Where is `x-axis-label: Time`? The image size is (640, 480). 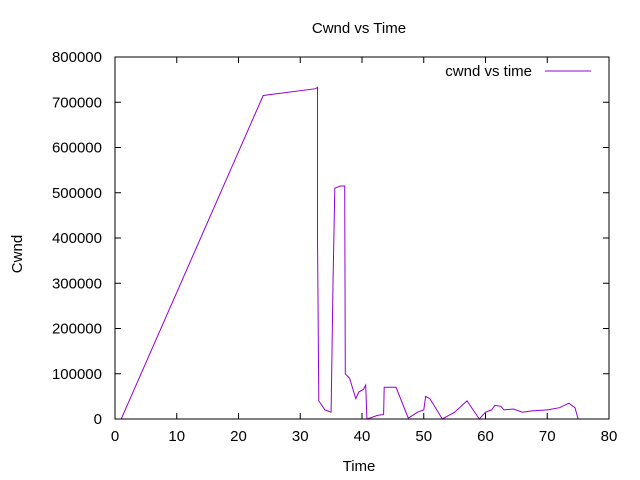
x-axis-label: Time is located at coordinates (359, 466).